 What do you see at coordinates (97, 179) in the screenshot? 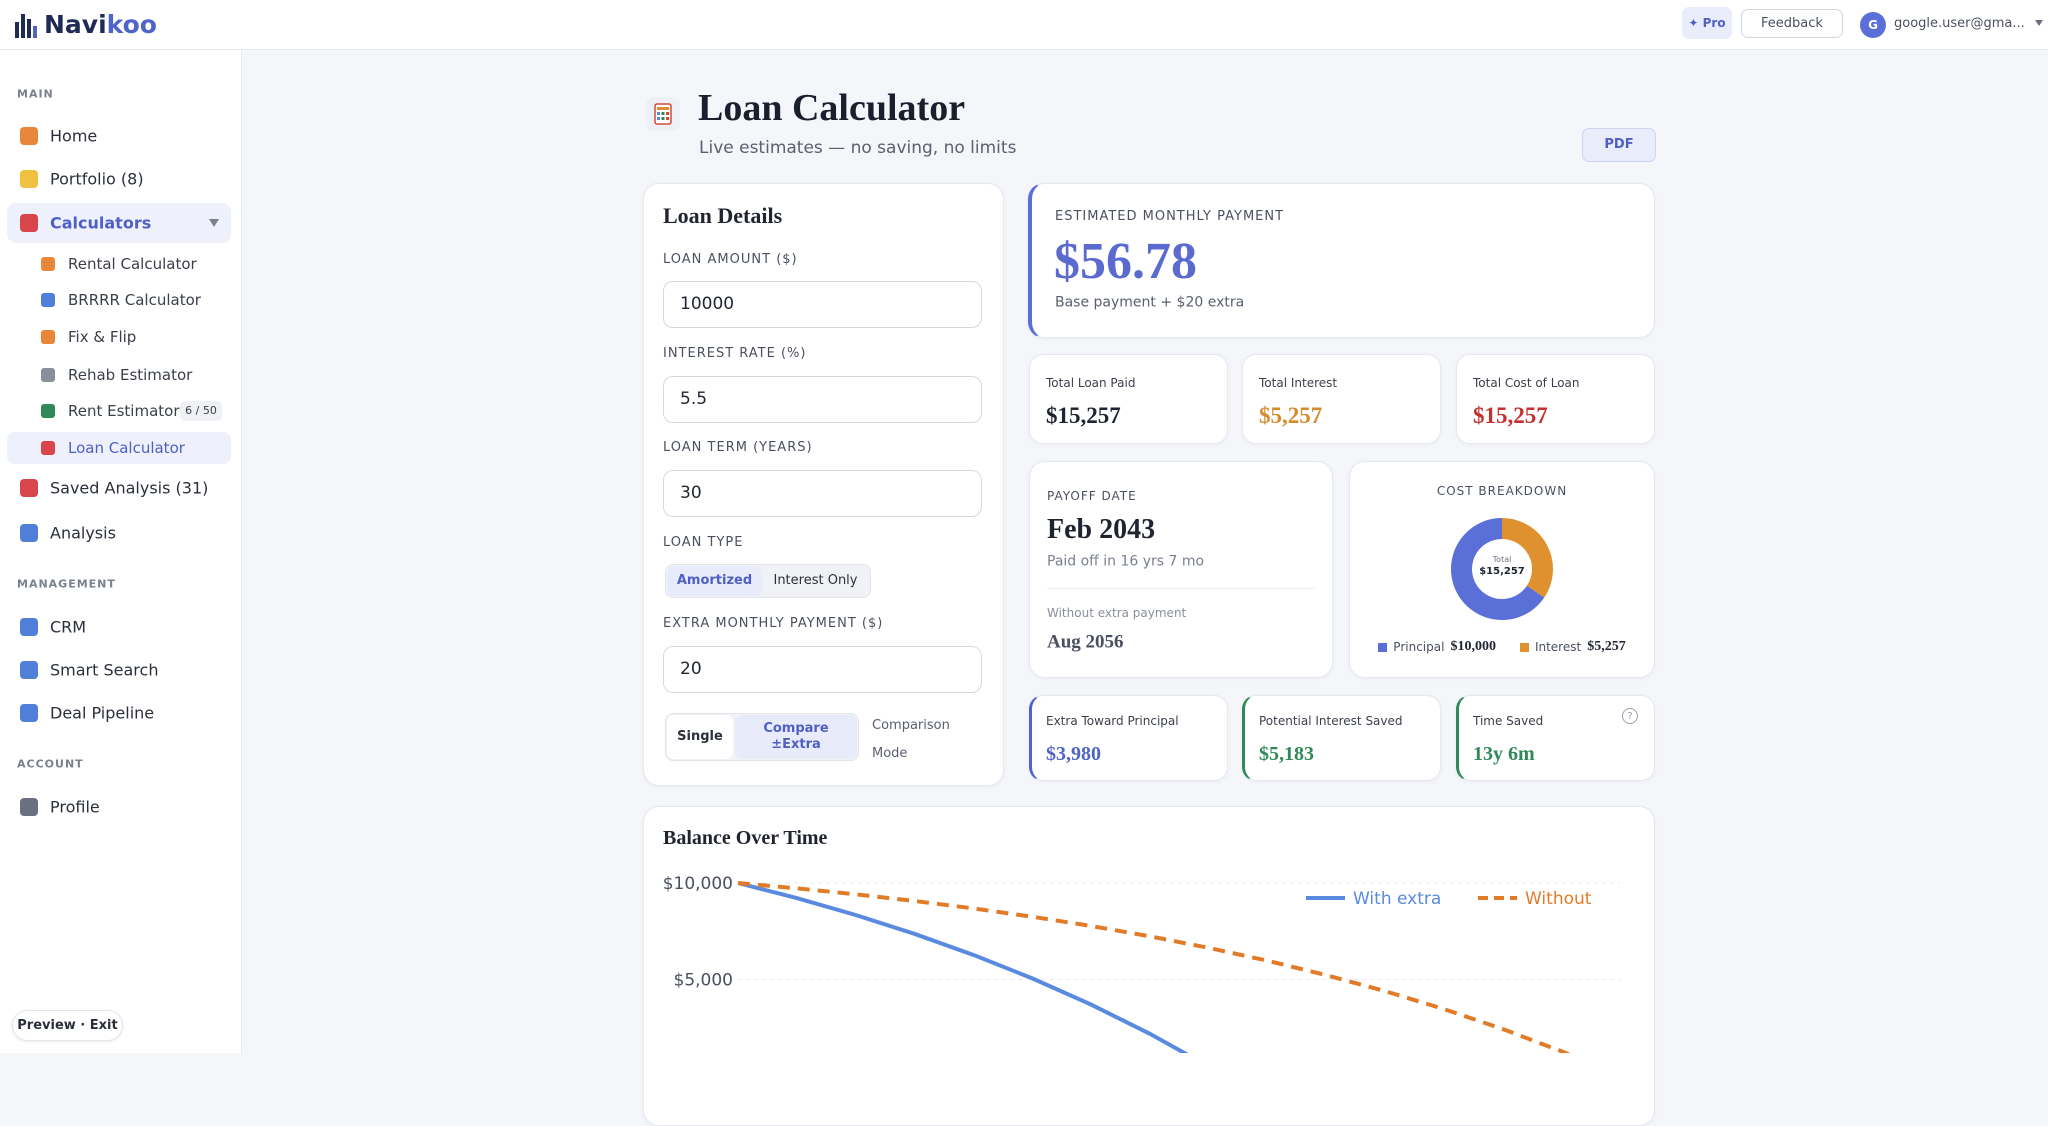
I see `nav-item: Portfolio (8)` at bounding box center [97, 179].